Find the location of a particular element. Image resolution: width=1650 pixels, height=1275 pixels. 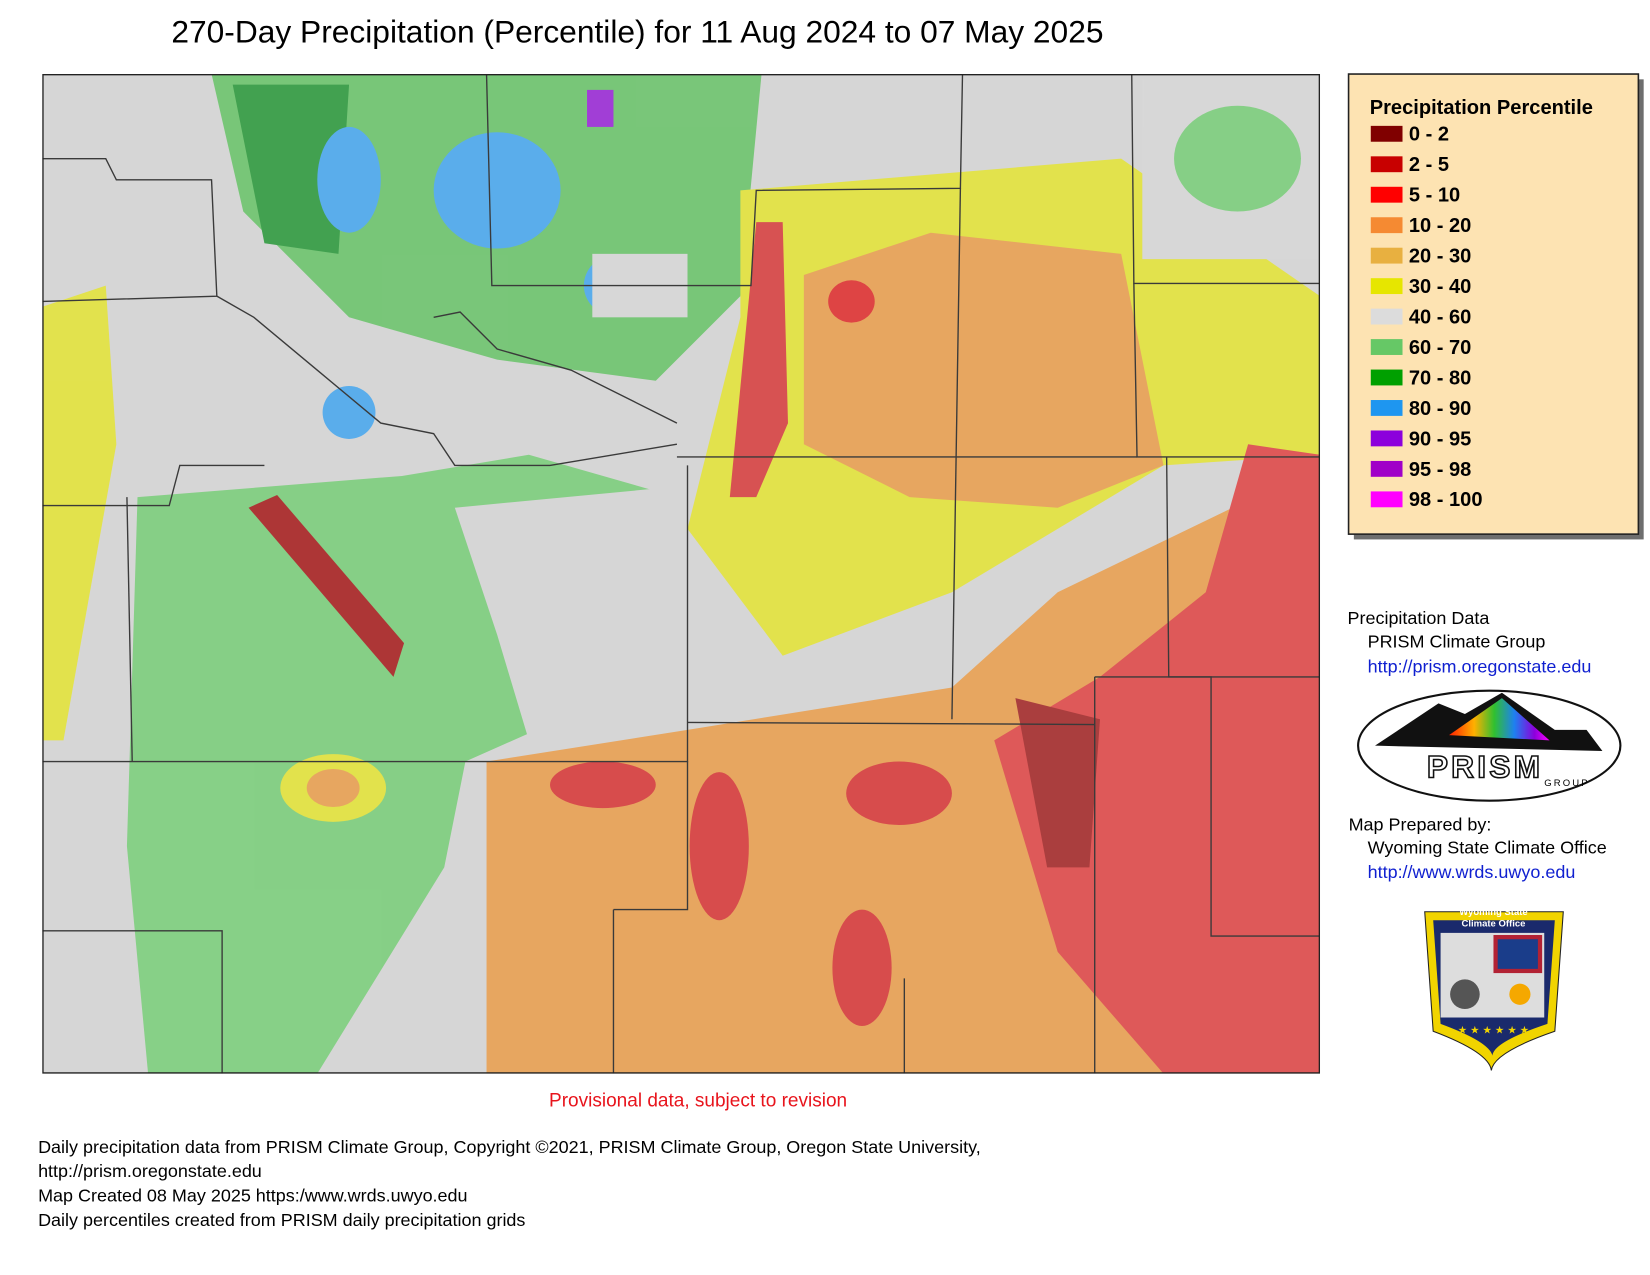

legend-label: 20 - 30 is located at coordinates (1440, 257).